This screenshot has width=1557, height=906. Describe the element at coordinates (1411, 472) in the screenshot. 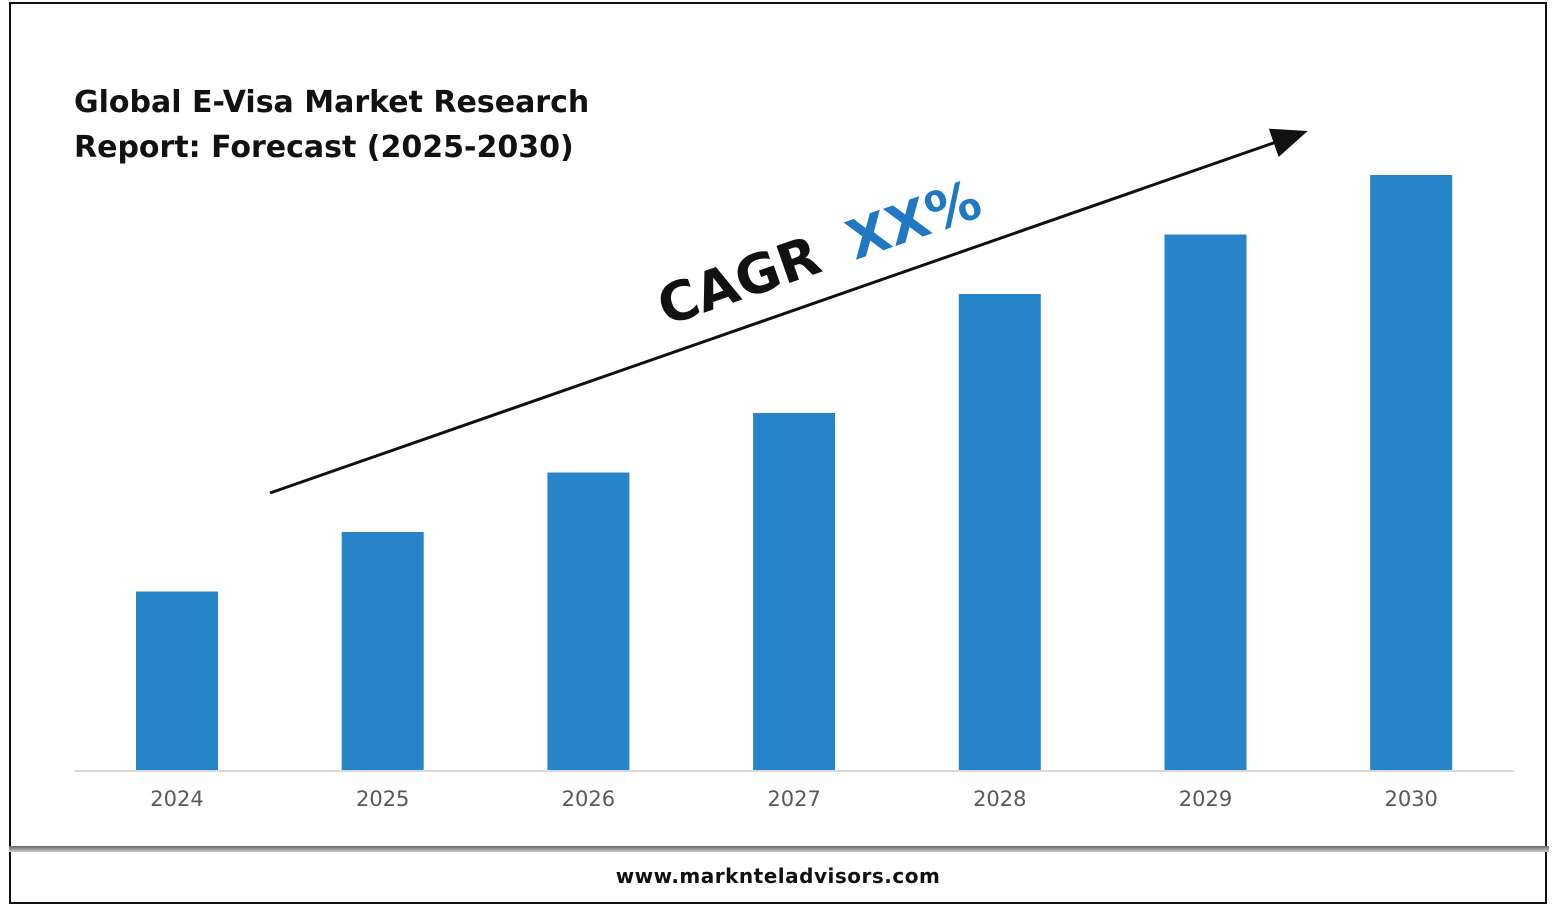

I see `bar-2030` at that location.